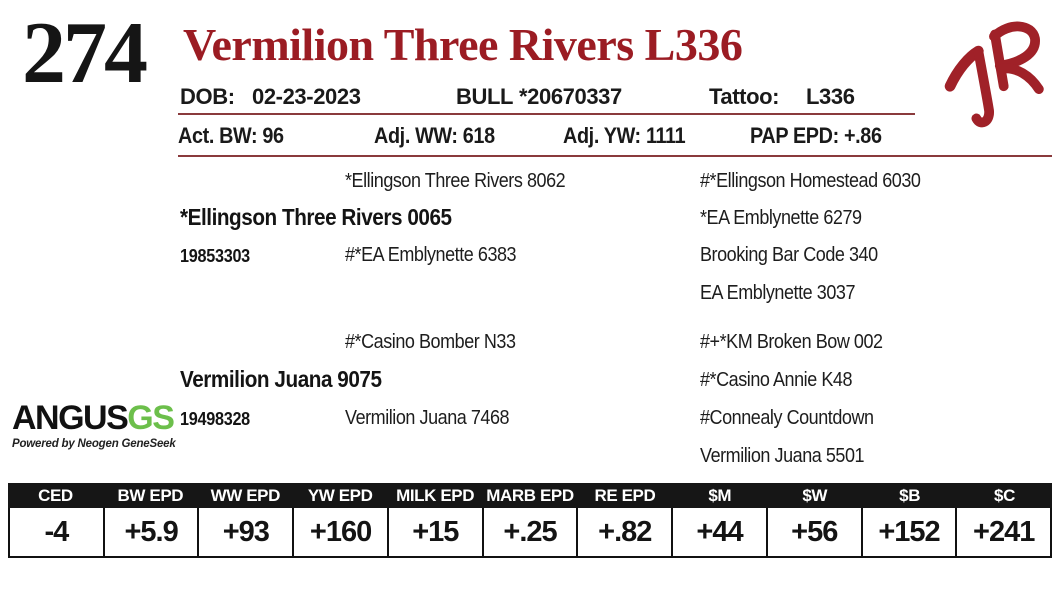 This screenshot has height=603, width=1060. What do you see at coordinates (910, 495) in the screenshot?
I see `epd-header-cell: $B` at bounding box center [910, 495].